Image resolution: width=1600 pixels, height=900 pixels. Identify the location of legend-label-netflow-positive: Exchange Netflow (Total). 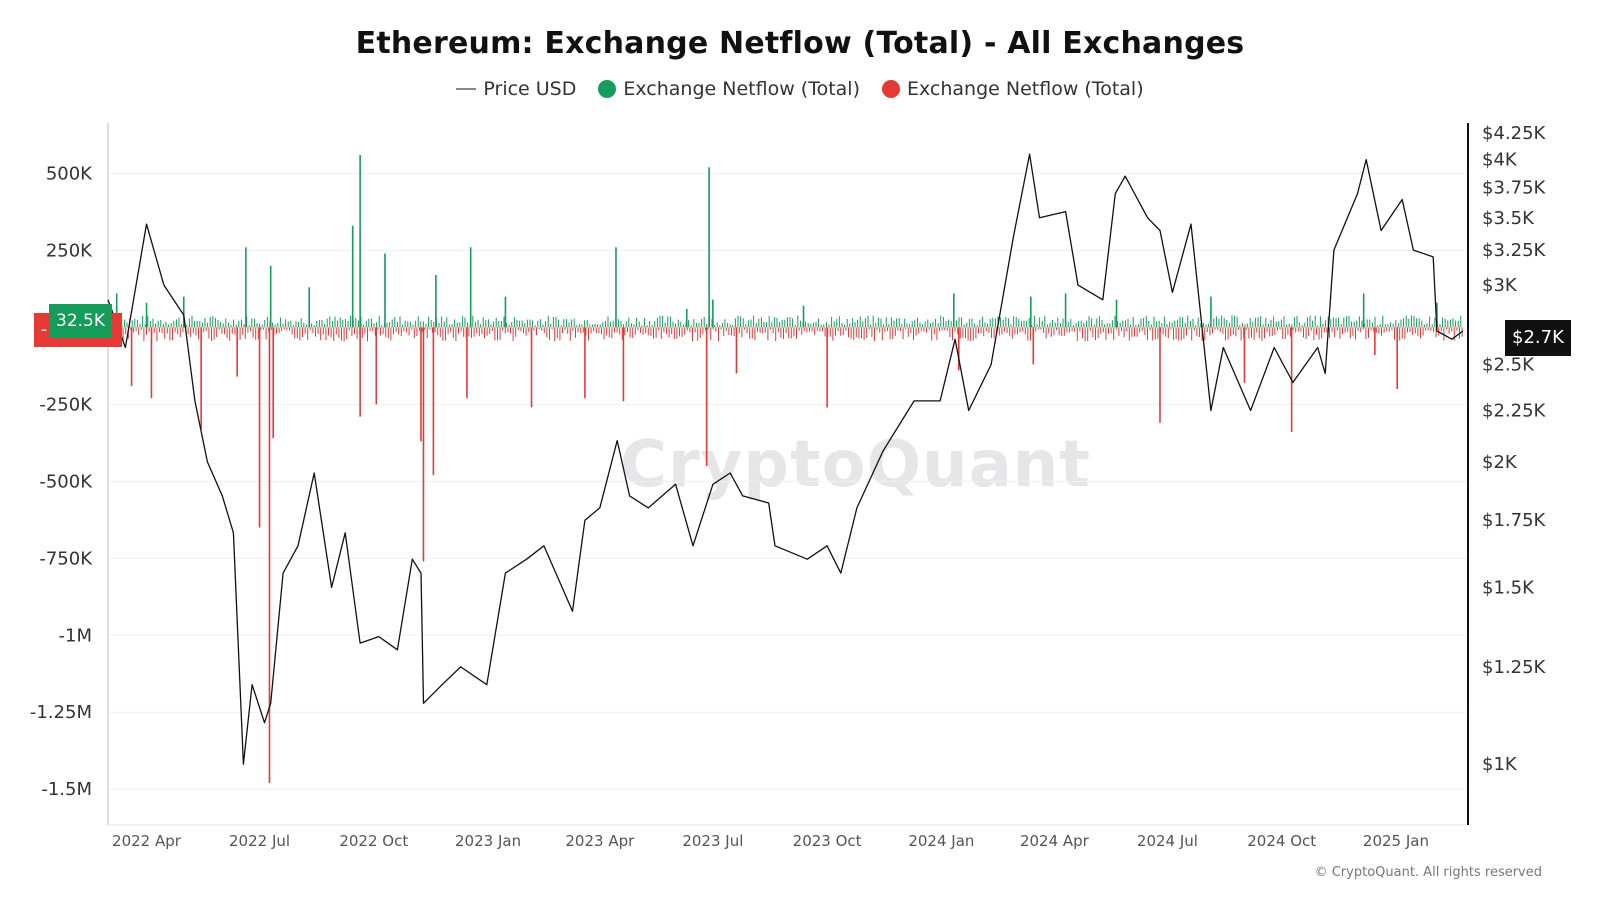
(741, 89).